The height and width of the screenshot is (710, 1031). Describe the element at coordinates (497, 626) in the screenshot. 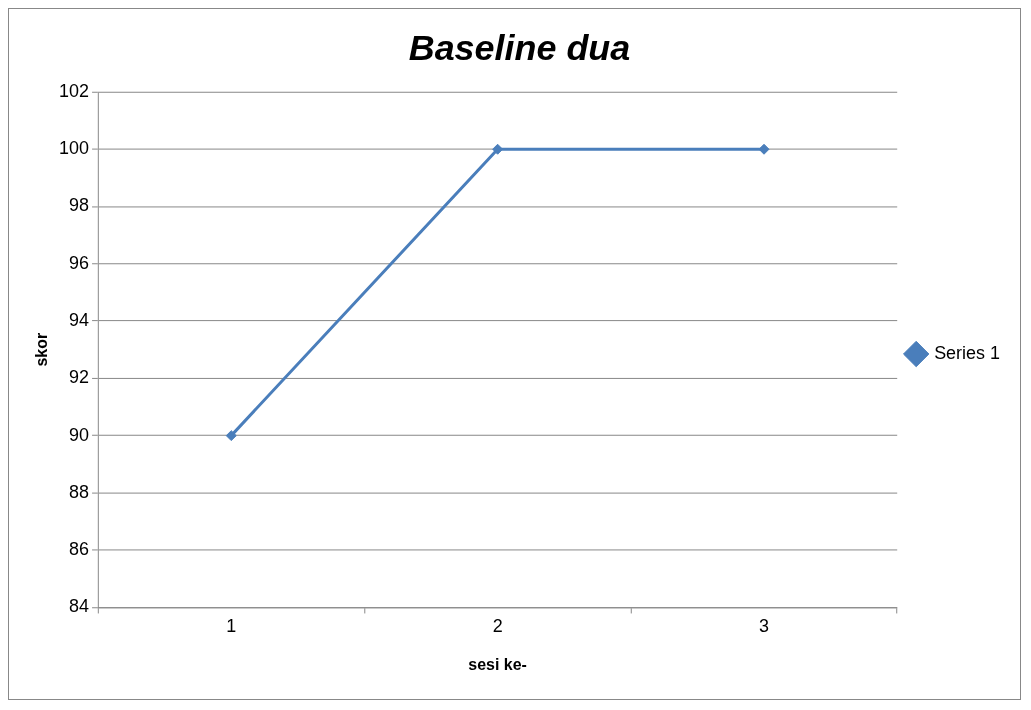

I see `x-tick-label: 2` at that location.